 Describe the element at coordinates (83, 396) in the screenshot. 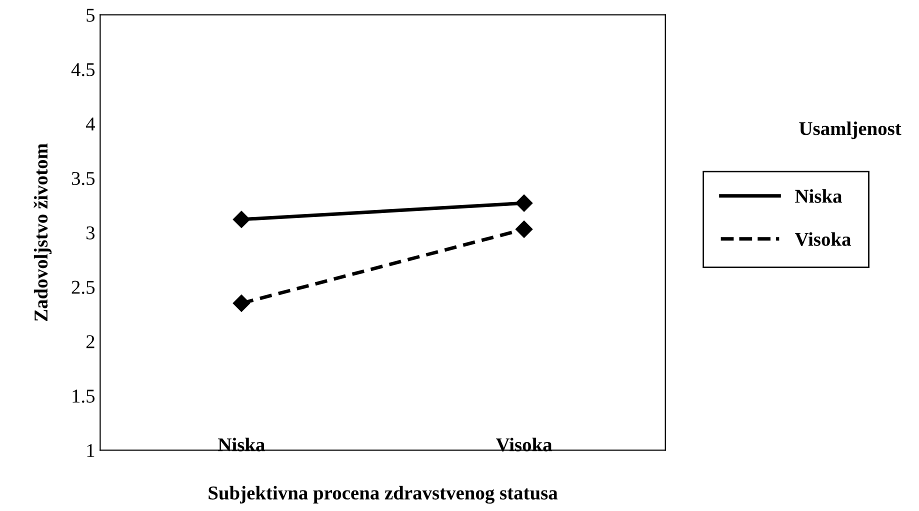

I see `y-tick-label: 1.5` at that location.